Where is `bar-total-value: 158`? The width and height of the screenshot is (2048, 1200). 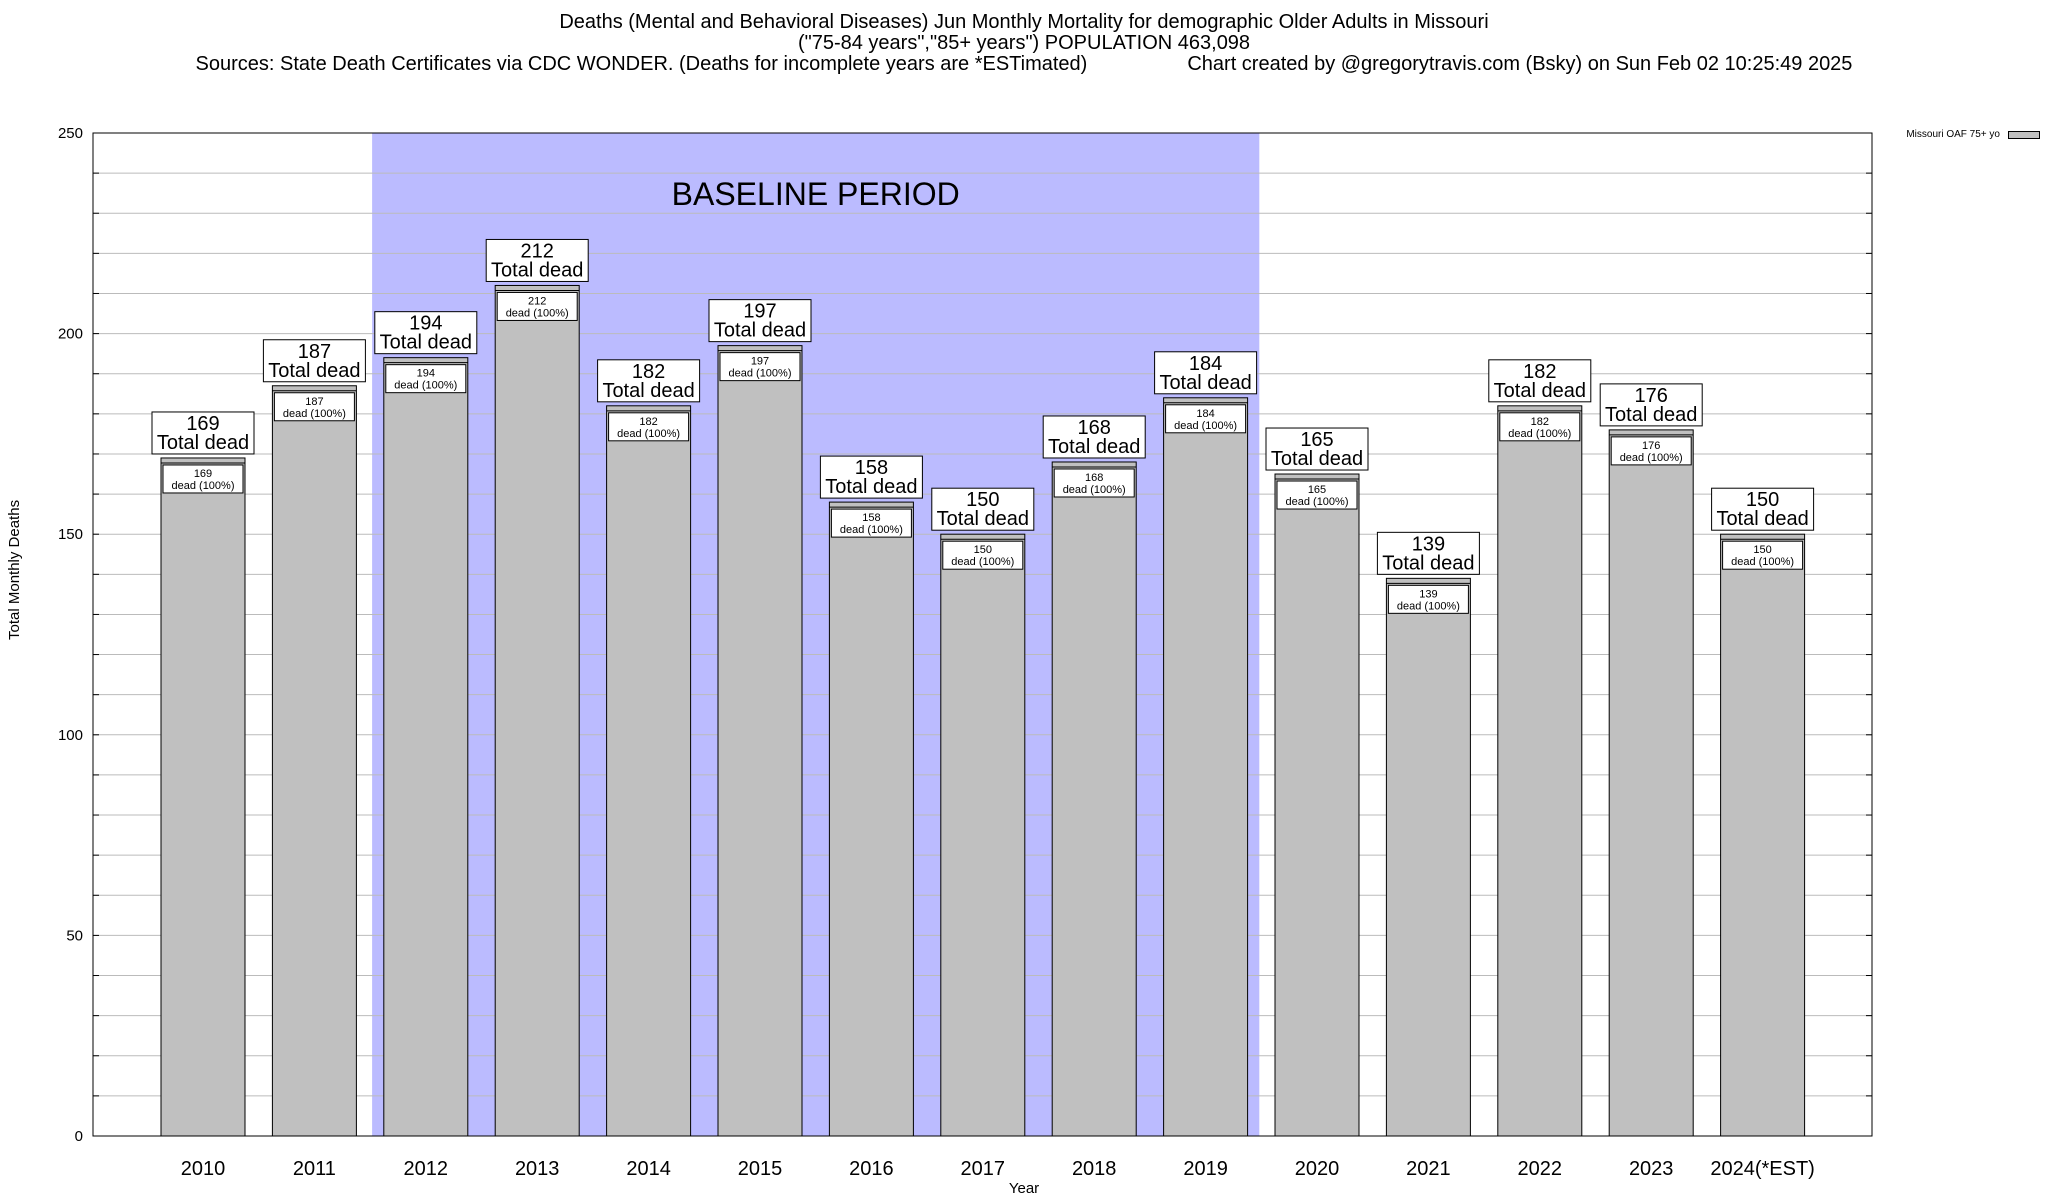 bar-total-value: 158 is located at coordinates (871, 468).